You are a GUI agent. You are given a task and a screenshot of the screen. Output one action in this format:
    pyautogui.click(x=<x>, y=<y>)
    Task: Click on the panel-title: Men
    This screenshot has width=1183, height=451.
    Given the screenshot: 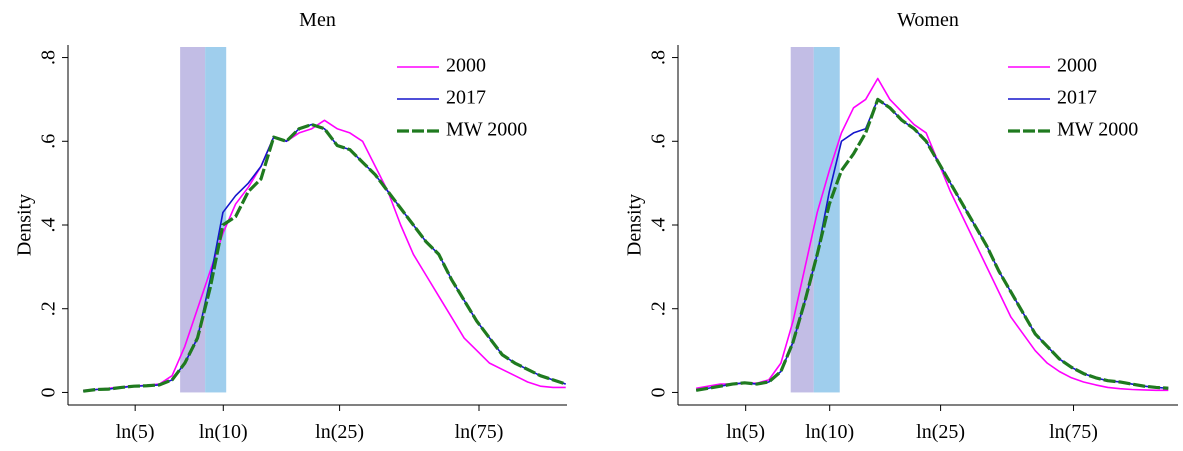 What is the action you would take?
    pyautogui.click(x=317, y=20)
    